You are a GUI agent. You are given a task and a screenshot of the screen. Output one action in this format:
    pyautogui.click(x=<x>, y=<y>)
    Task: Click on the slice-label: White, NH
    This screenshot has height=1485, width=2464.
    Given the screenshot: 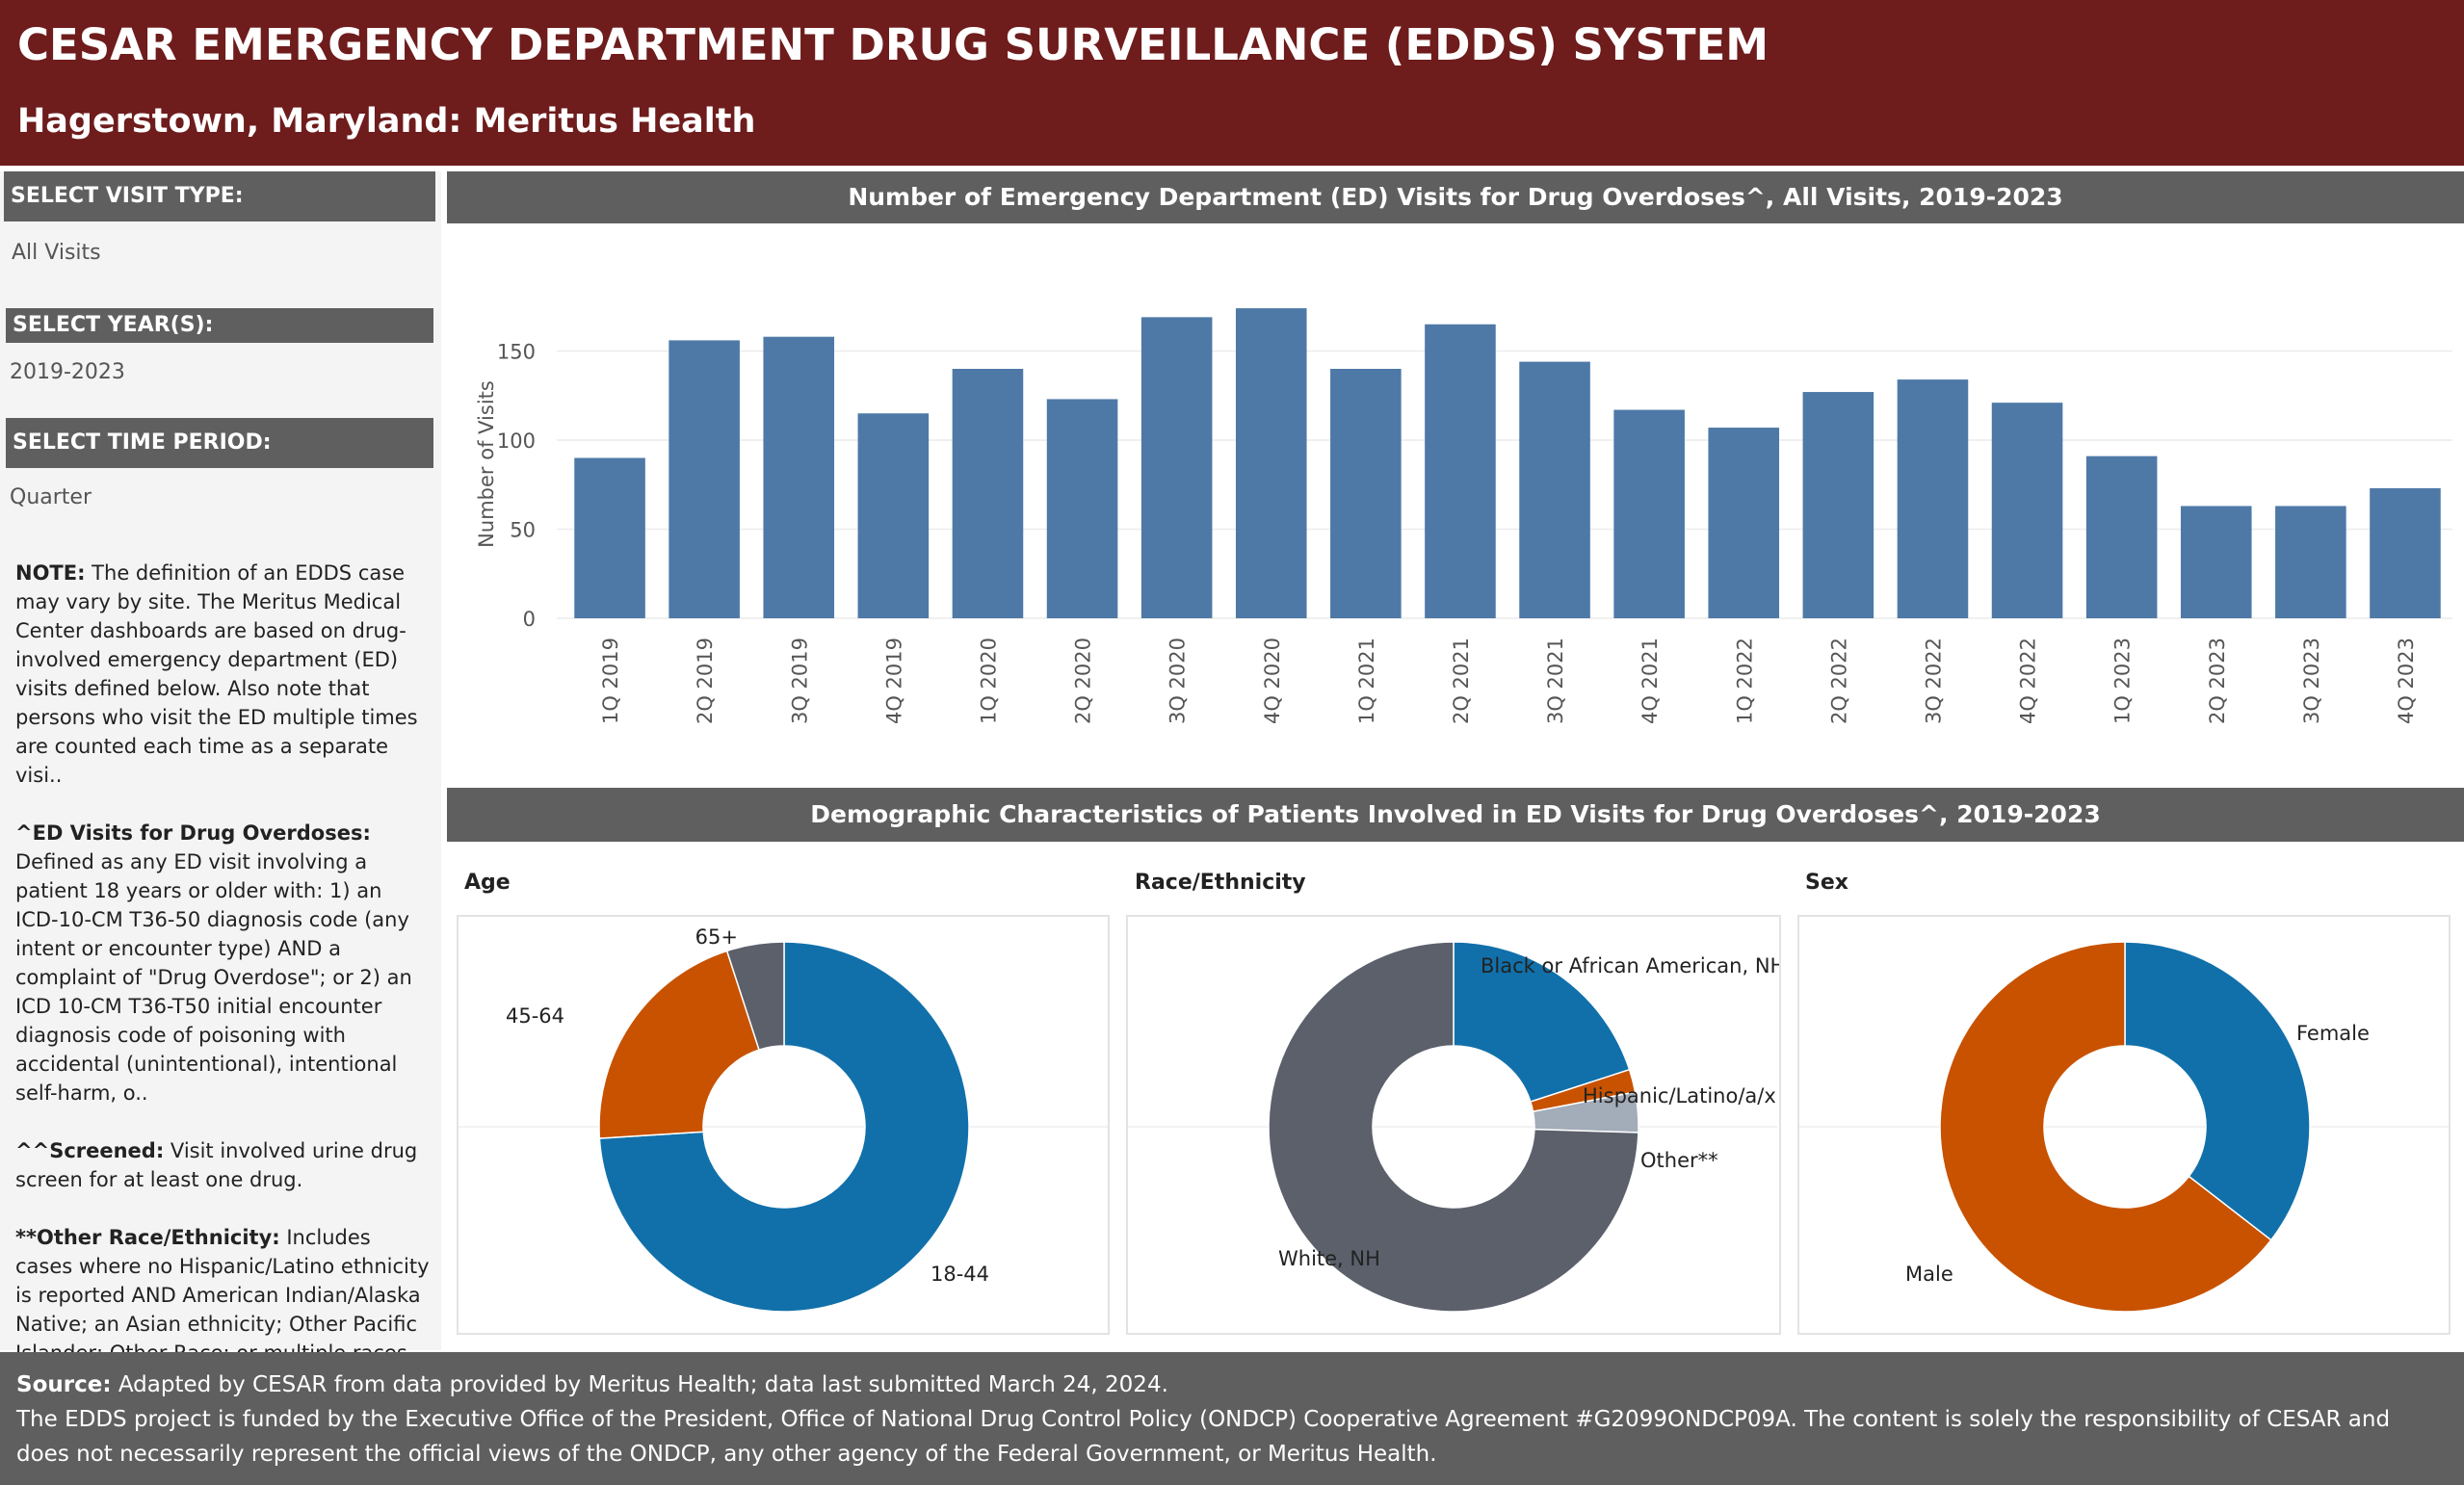 What is the action you would take?
    pyautogui.click(x=1329, y=1258)
    